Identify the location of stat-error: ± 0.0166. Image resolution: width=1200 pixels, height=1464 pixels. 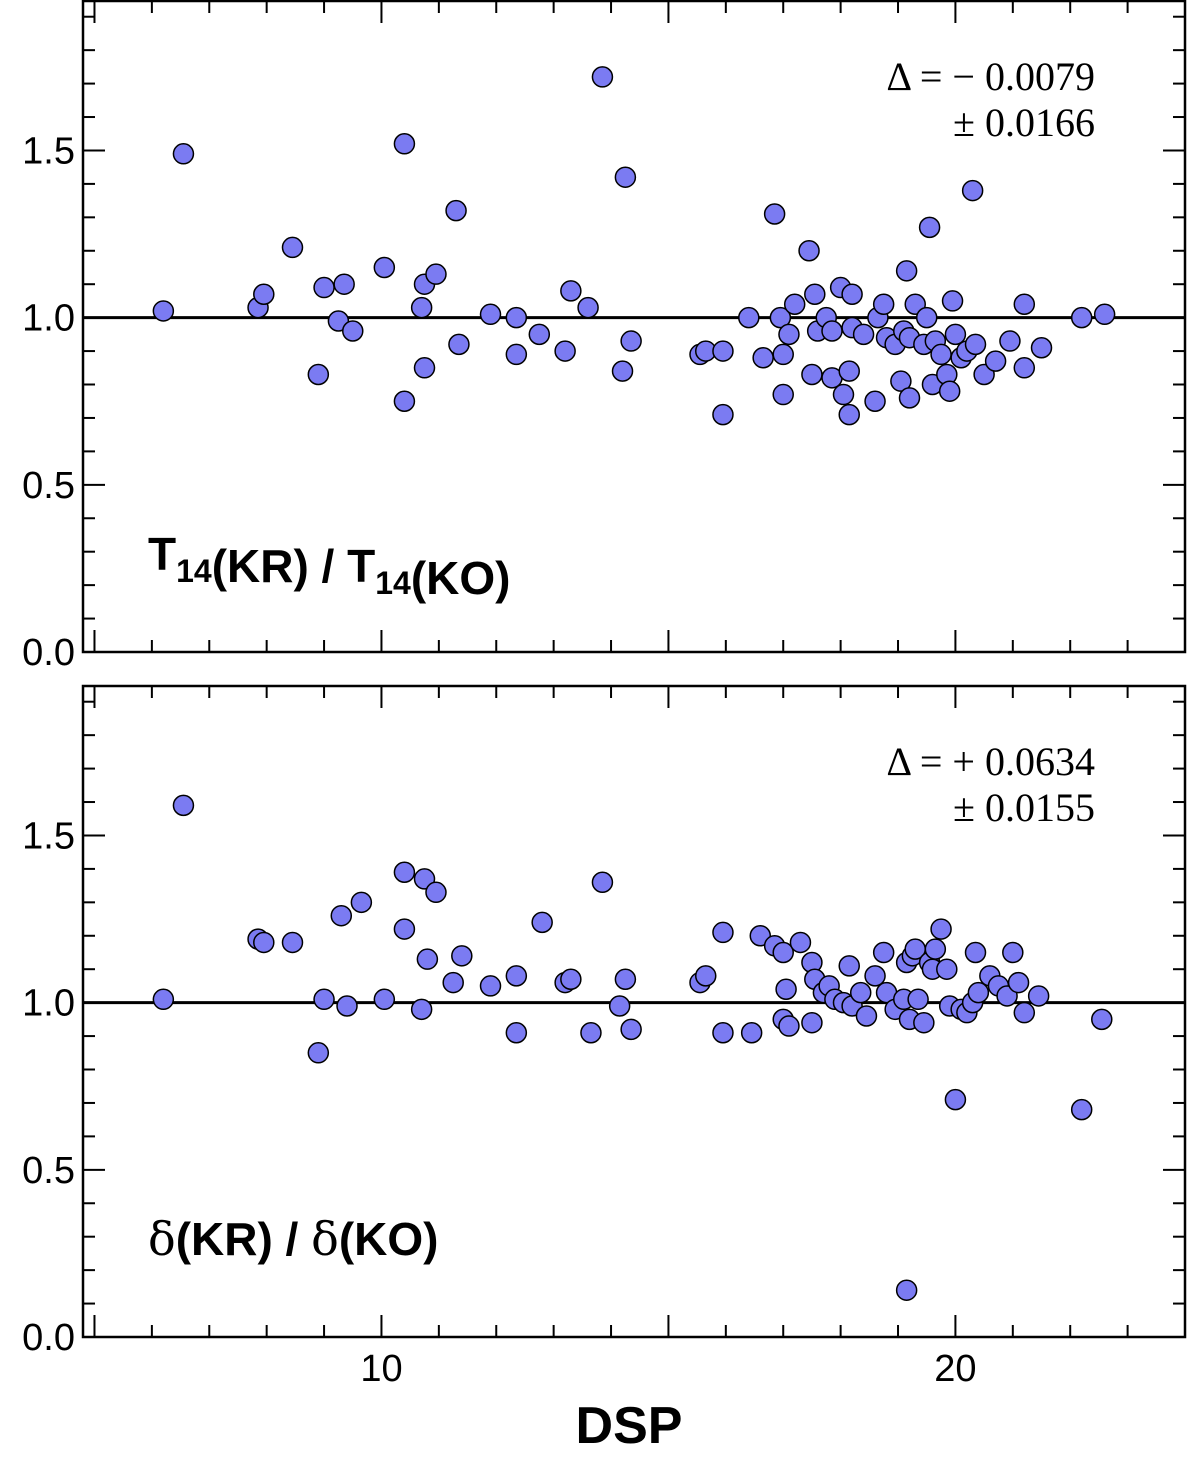
(1024, 122).